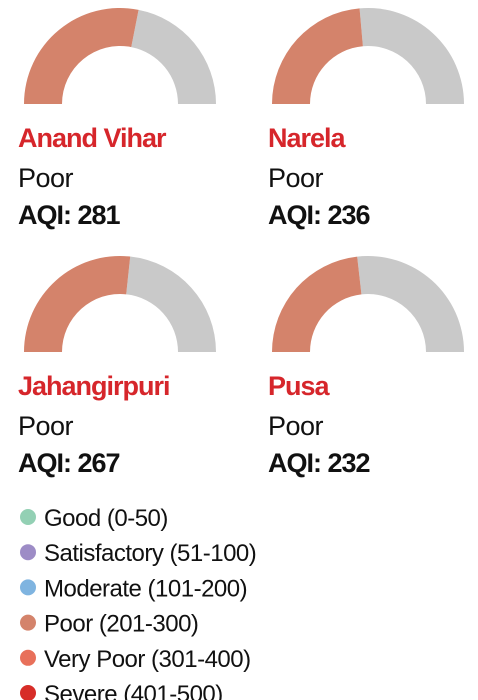 Image resolution: width=478 pixels, height=700 pixels. I want to click on legend-label: Moderate (101-200), so click(145, 588).